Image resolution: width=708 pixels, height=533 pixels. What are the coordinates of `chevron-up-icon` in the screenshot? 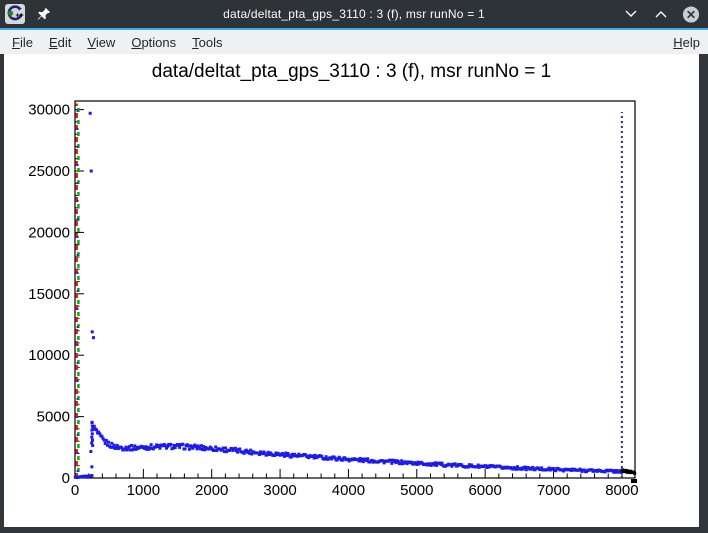 It's located at (661, 14).